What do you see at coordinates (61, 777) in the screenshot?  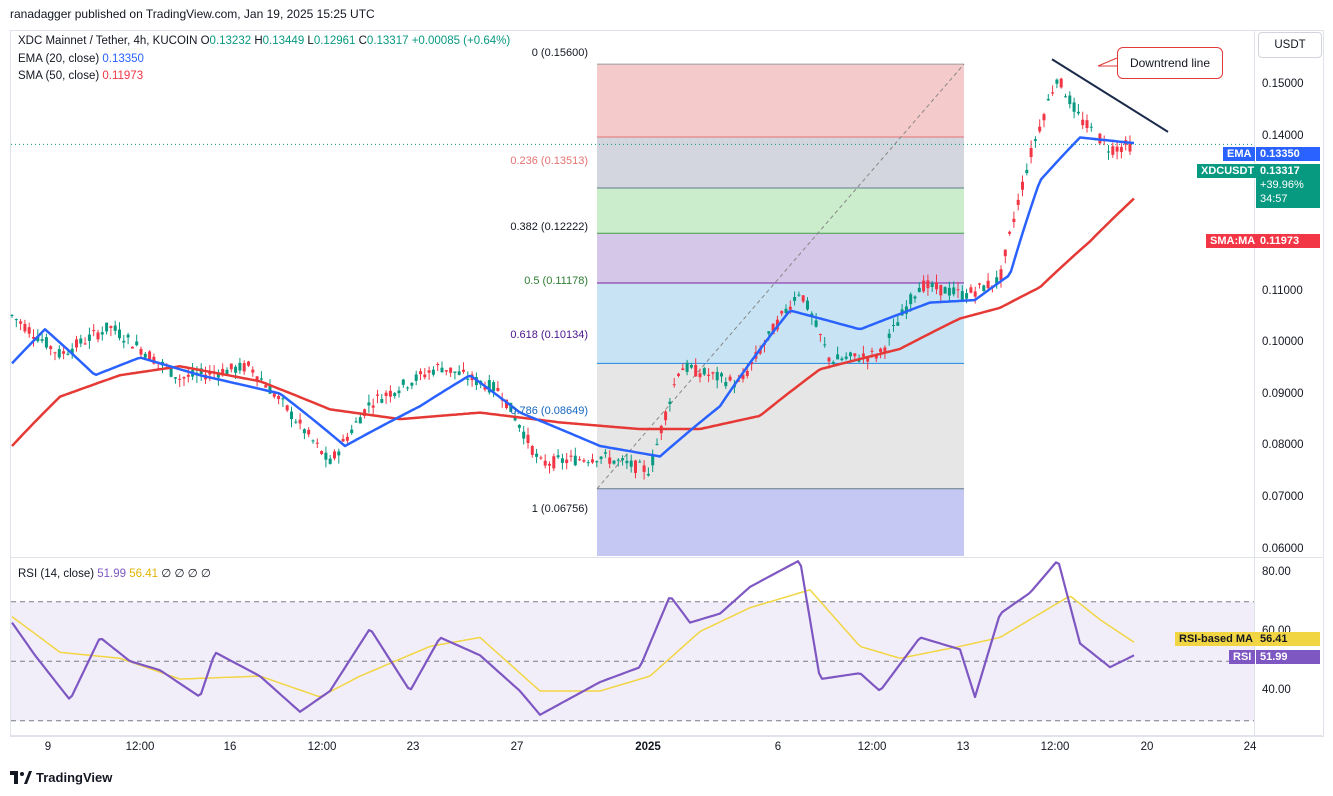 I see `tradingview-logo: TradingView` at bounding box center [61, 777].